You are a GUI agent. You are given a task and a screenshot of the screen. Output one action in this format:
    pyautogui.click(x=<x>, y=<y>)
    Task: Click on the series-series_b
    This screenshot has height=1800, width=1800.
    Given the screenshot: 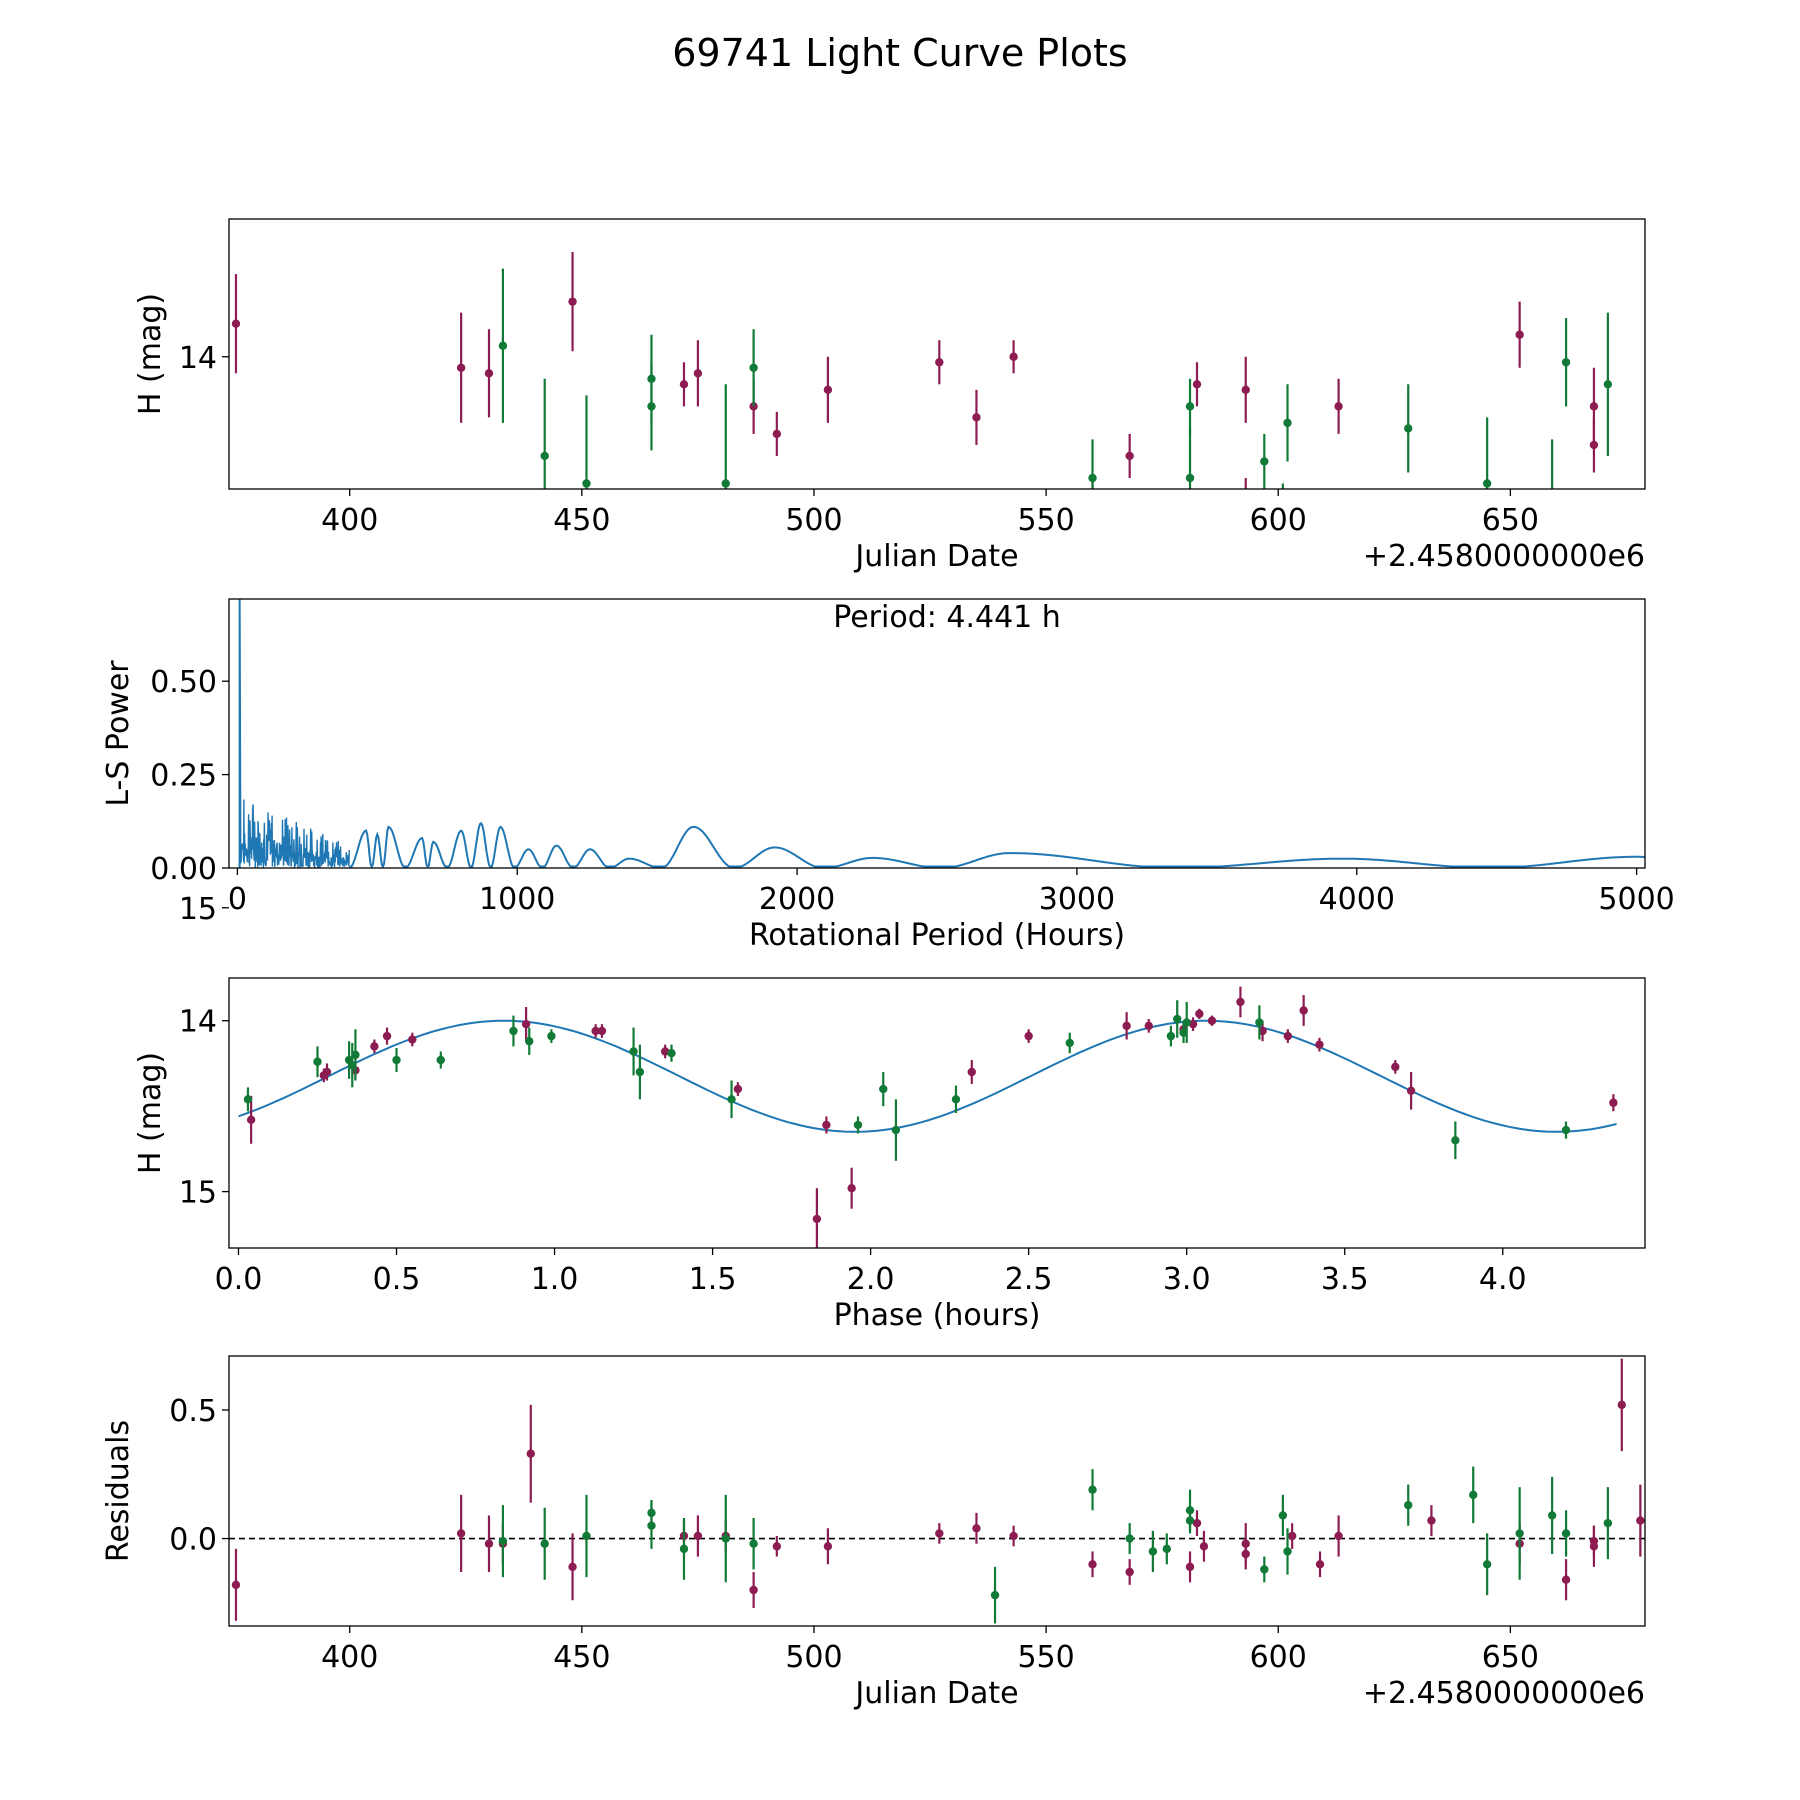 What is the action you would take?
    pyautogui.click(x=907, y=1080)
    